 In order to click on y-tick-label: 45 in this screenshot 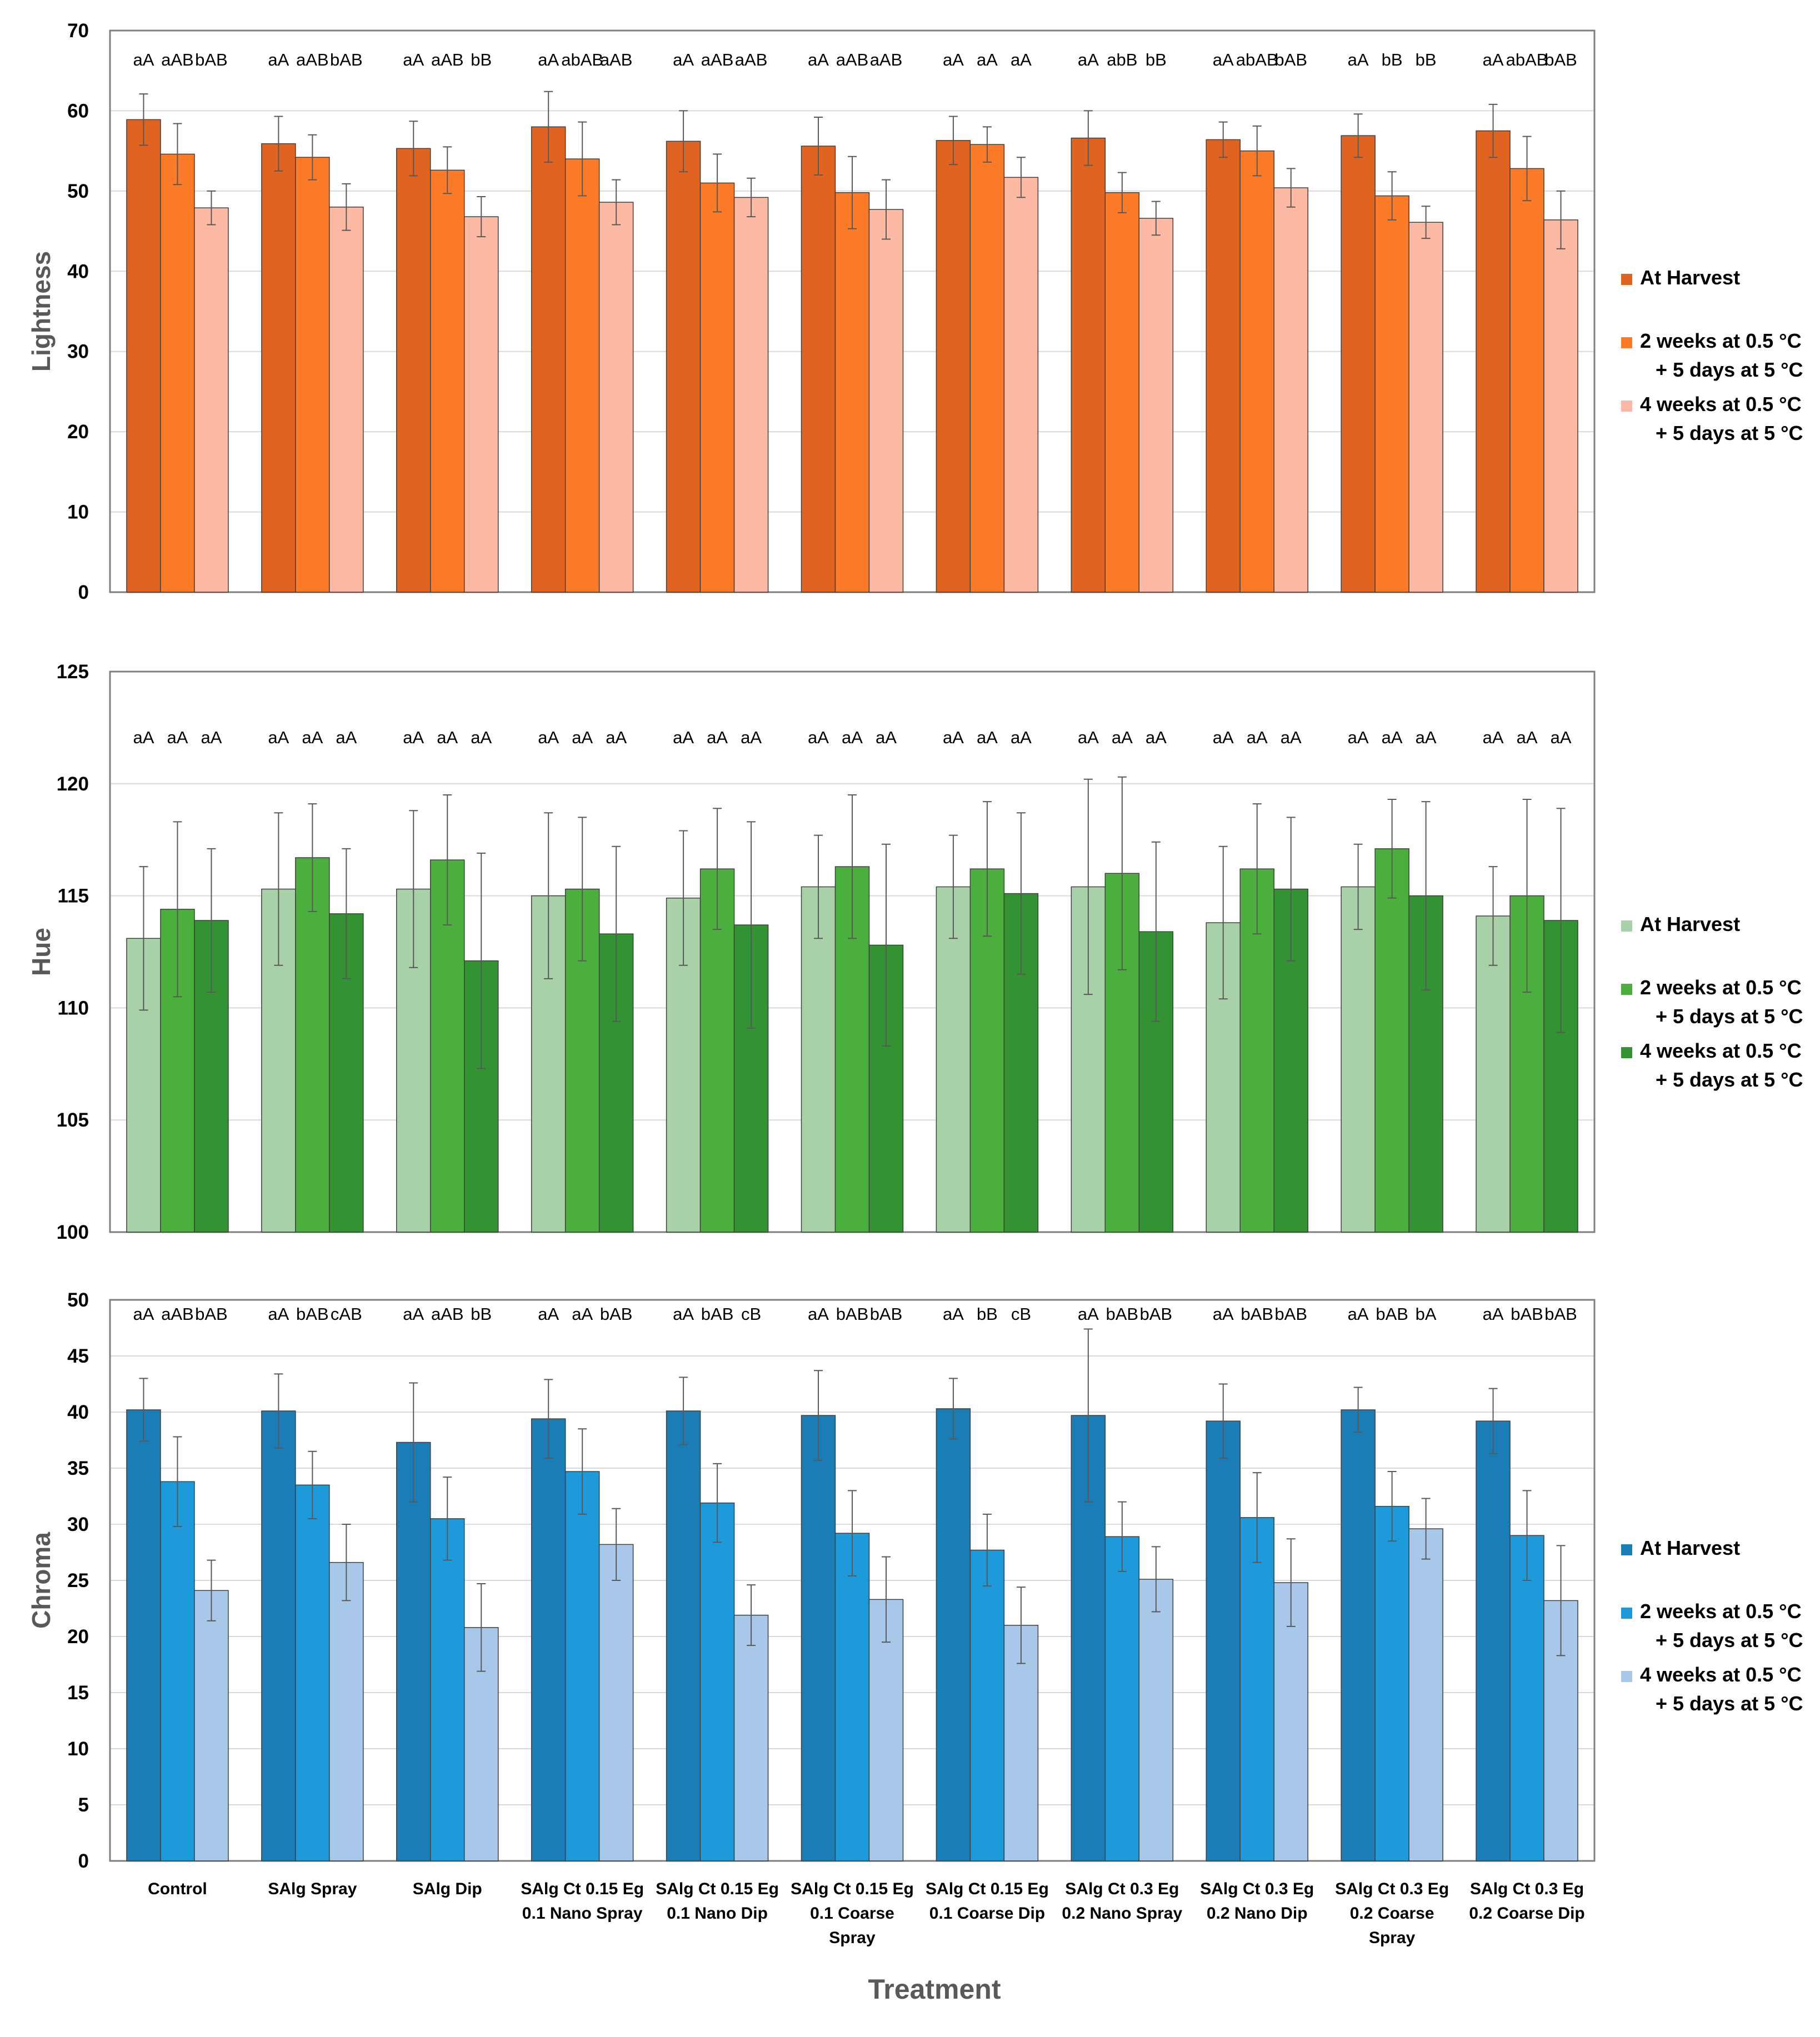, I will do `click(78, 1356)`.